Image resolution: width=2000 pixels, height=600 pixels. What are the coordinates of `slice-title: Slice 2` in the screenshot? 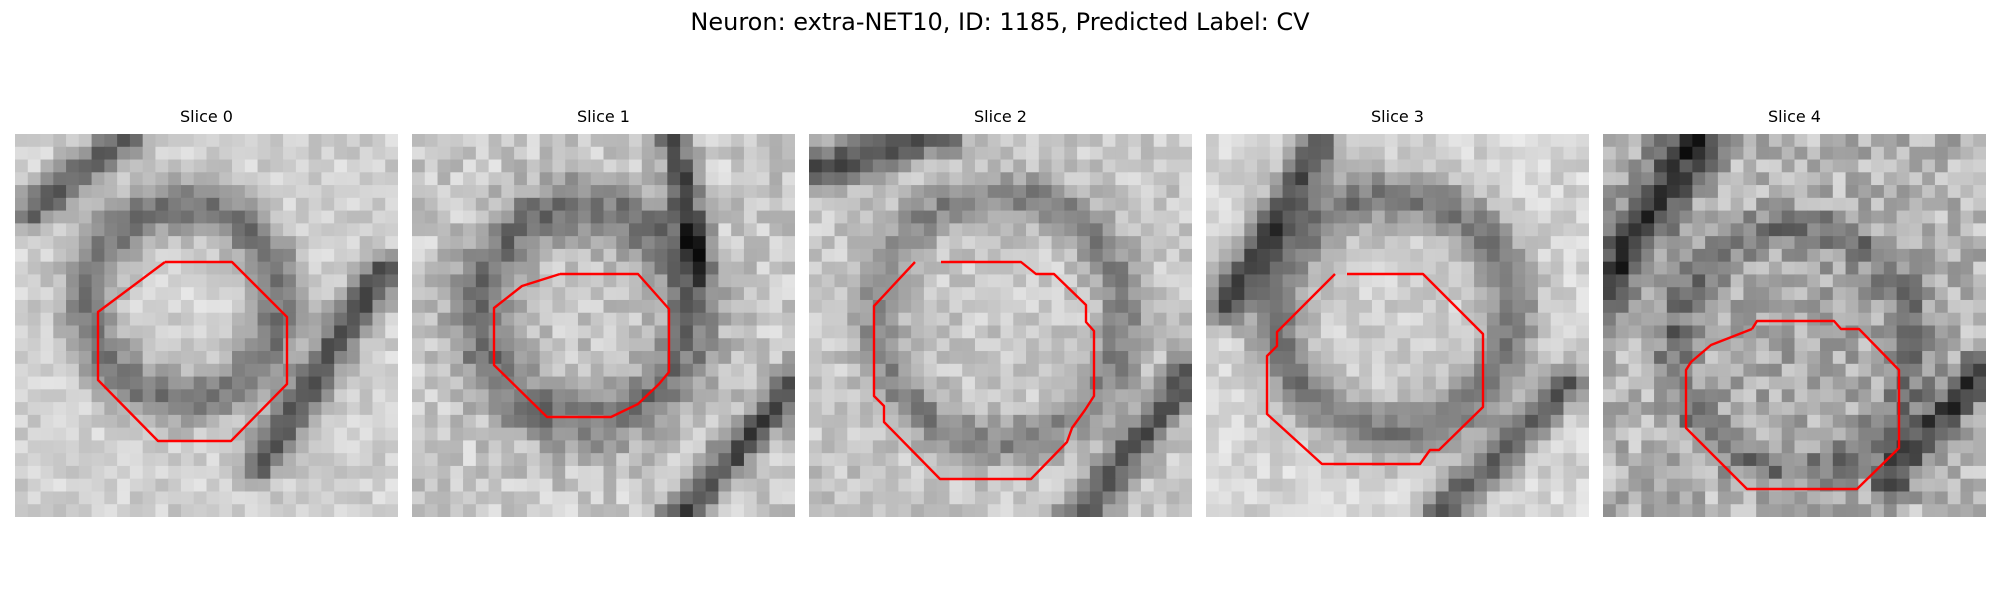 It's located at (1000, 116).